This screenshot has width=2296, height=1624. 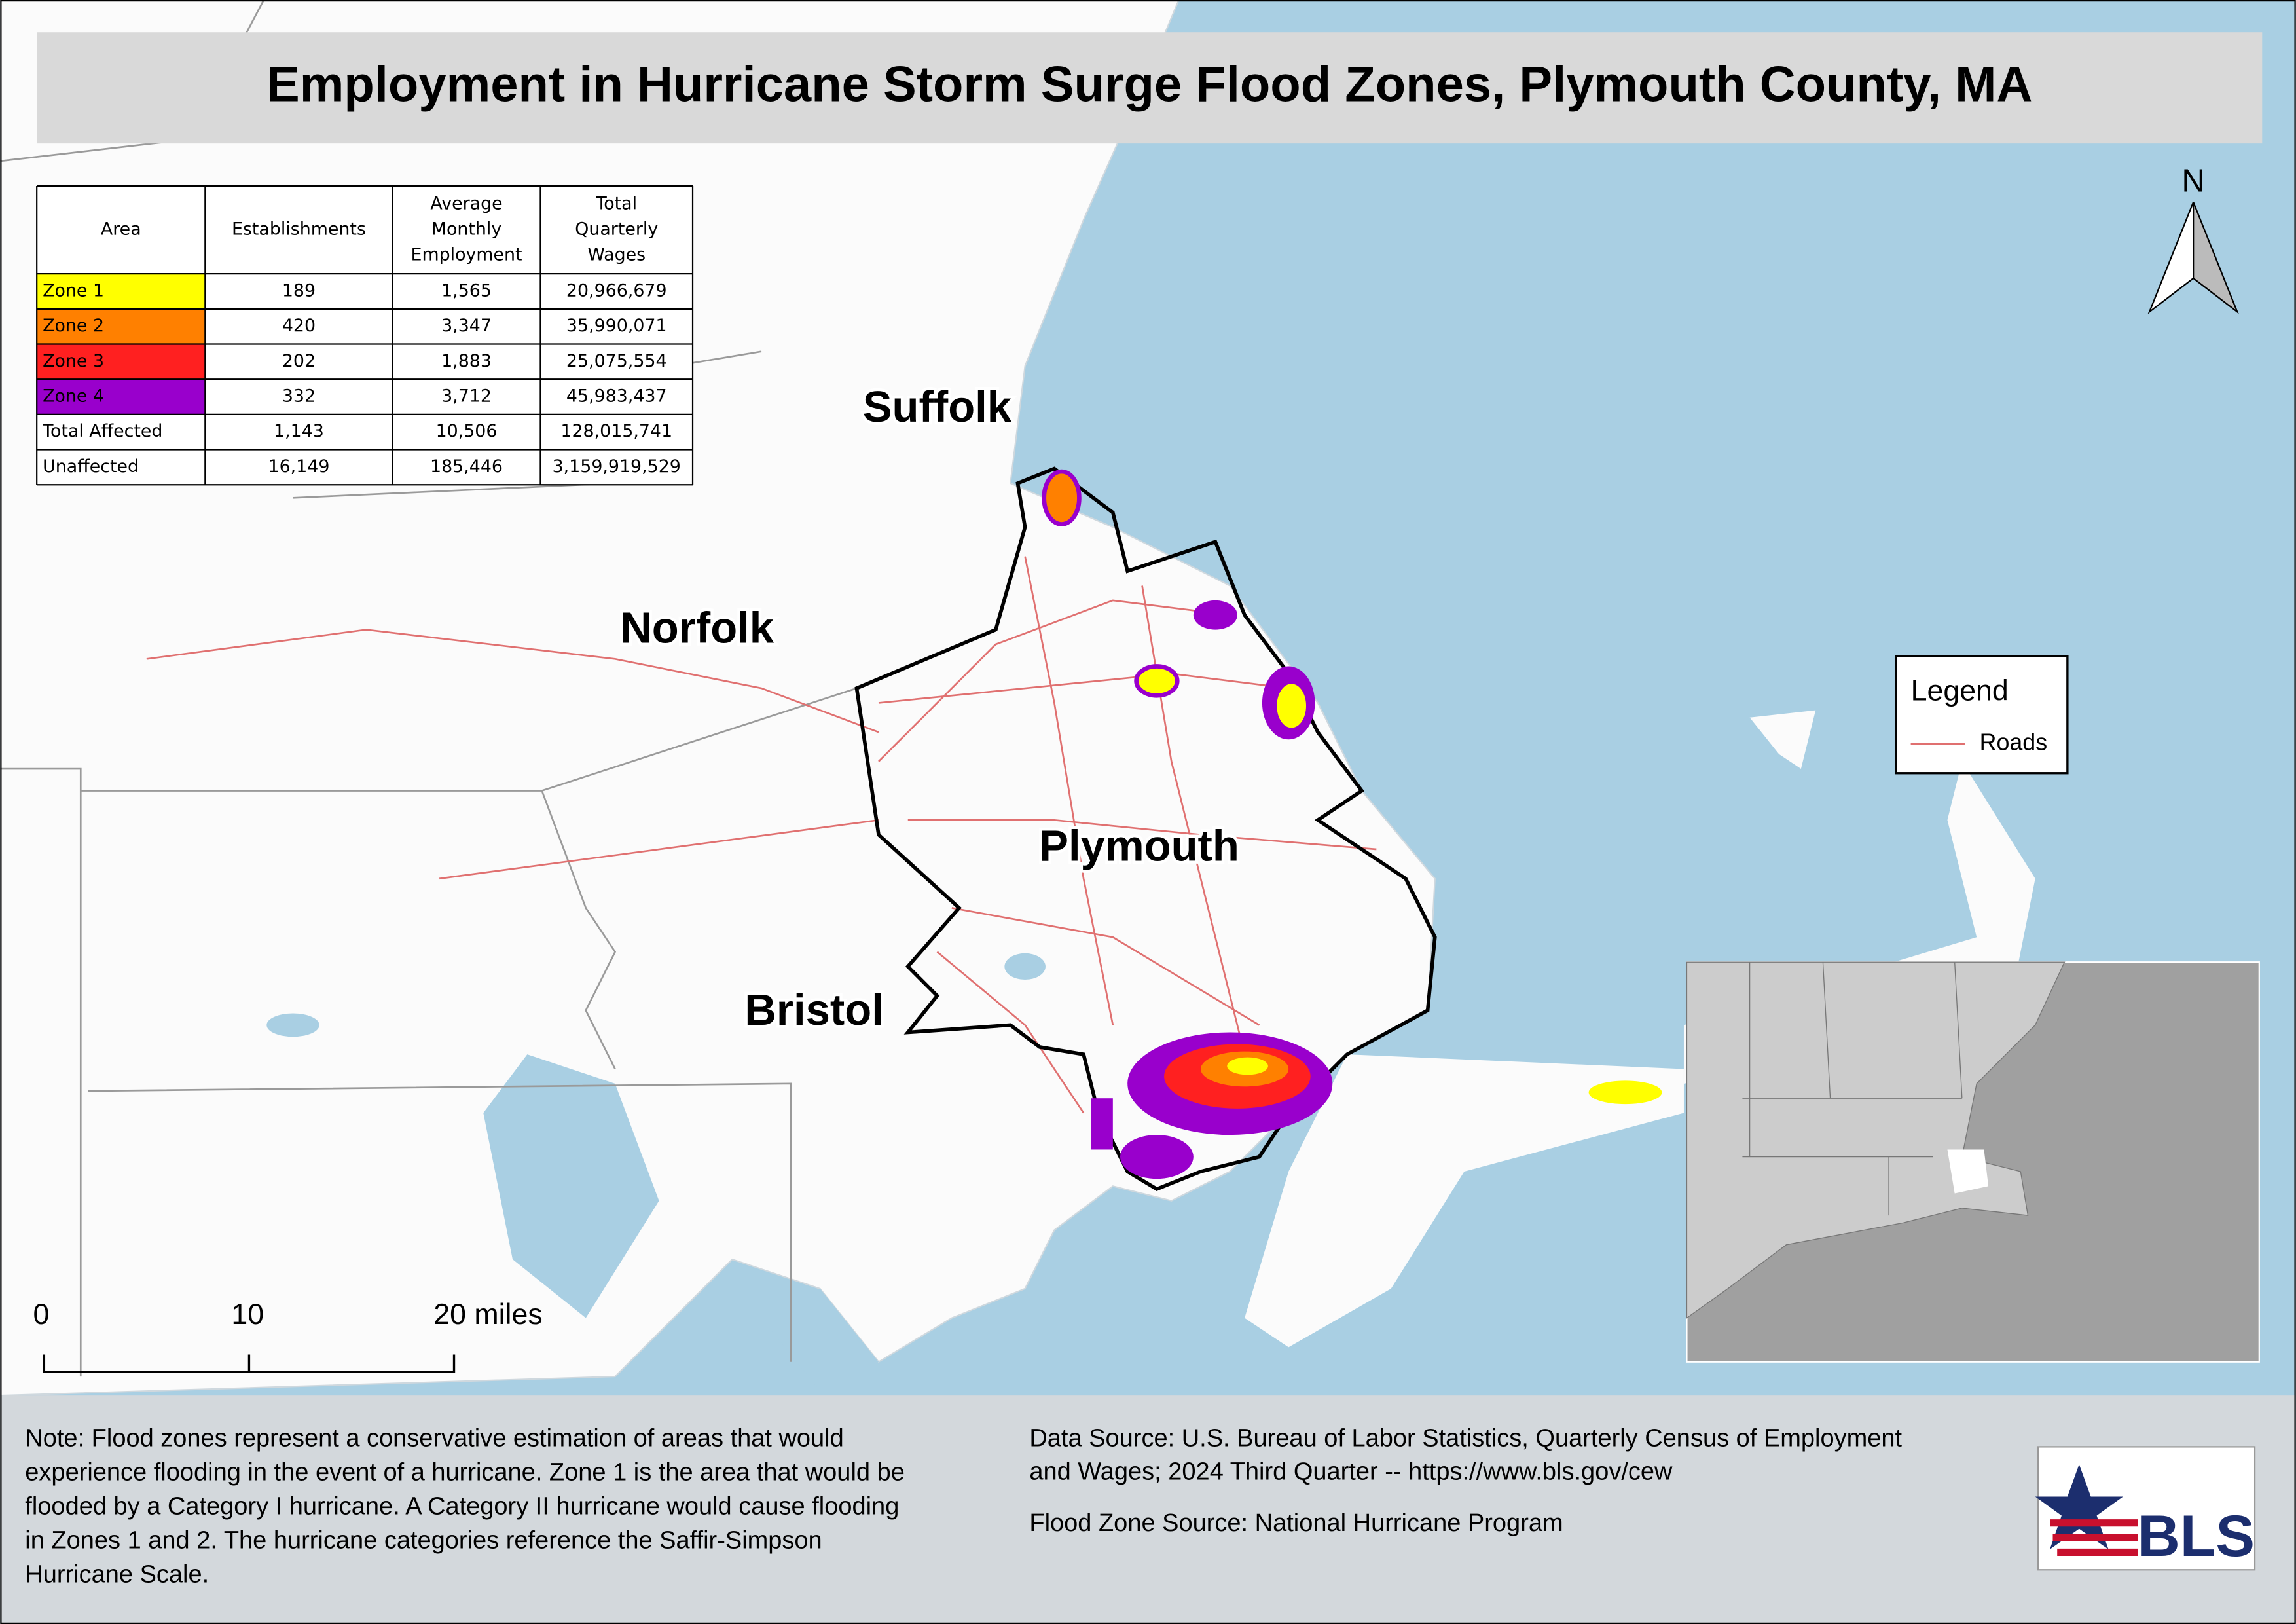 I want to click on table-cell: 35,990,071, so click(x=616, y=326).